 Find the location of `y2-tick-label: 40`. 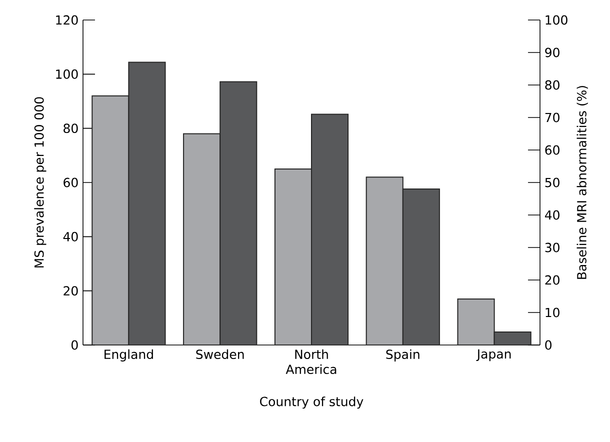

y2-tick-label: 40 is located at coordinates (552, 215).